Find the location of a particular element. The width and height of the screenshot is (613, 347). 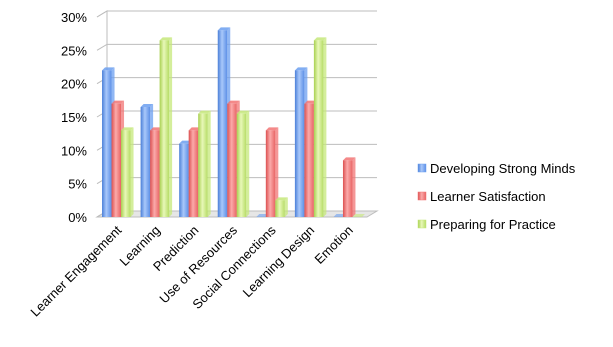

x-tick-label: Emotion is located at coordinates (333, 245).